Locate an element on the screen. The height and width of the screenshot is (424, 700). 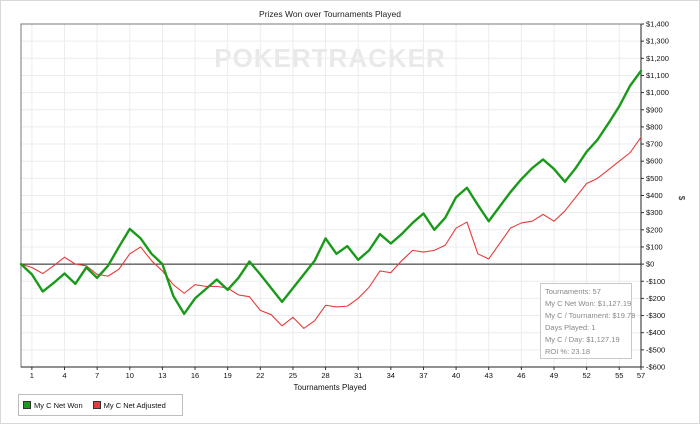
y-tick-label: -$200 is located at coordinates (655, 298).